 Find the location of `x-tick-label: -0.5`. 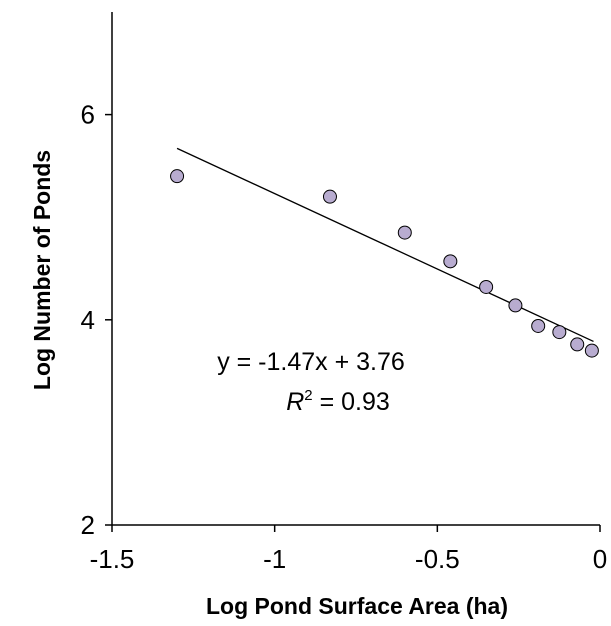

x-tick-label: -0.5 is located at coordinates (437, 559).